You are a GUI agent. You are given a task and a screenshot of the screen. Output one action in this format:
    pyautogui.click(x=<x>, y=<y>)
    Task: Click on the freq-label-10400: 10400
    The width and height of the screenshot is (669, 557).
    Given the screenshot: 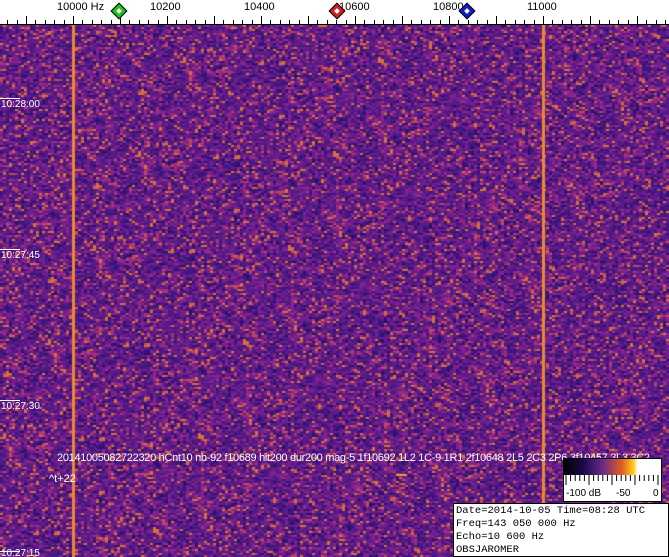 What is the action you would take?
    pyautogui.click(x=259, y=7)
    